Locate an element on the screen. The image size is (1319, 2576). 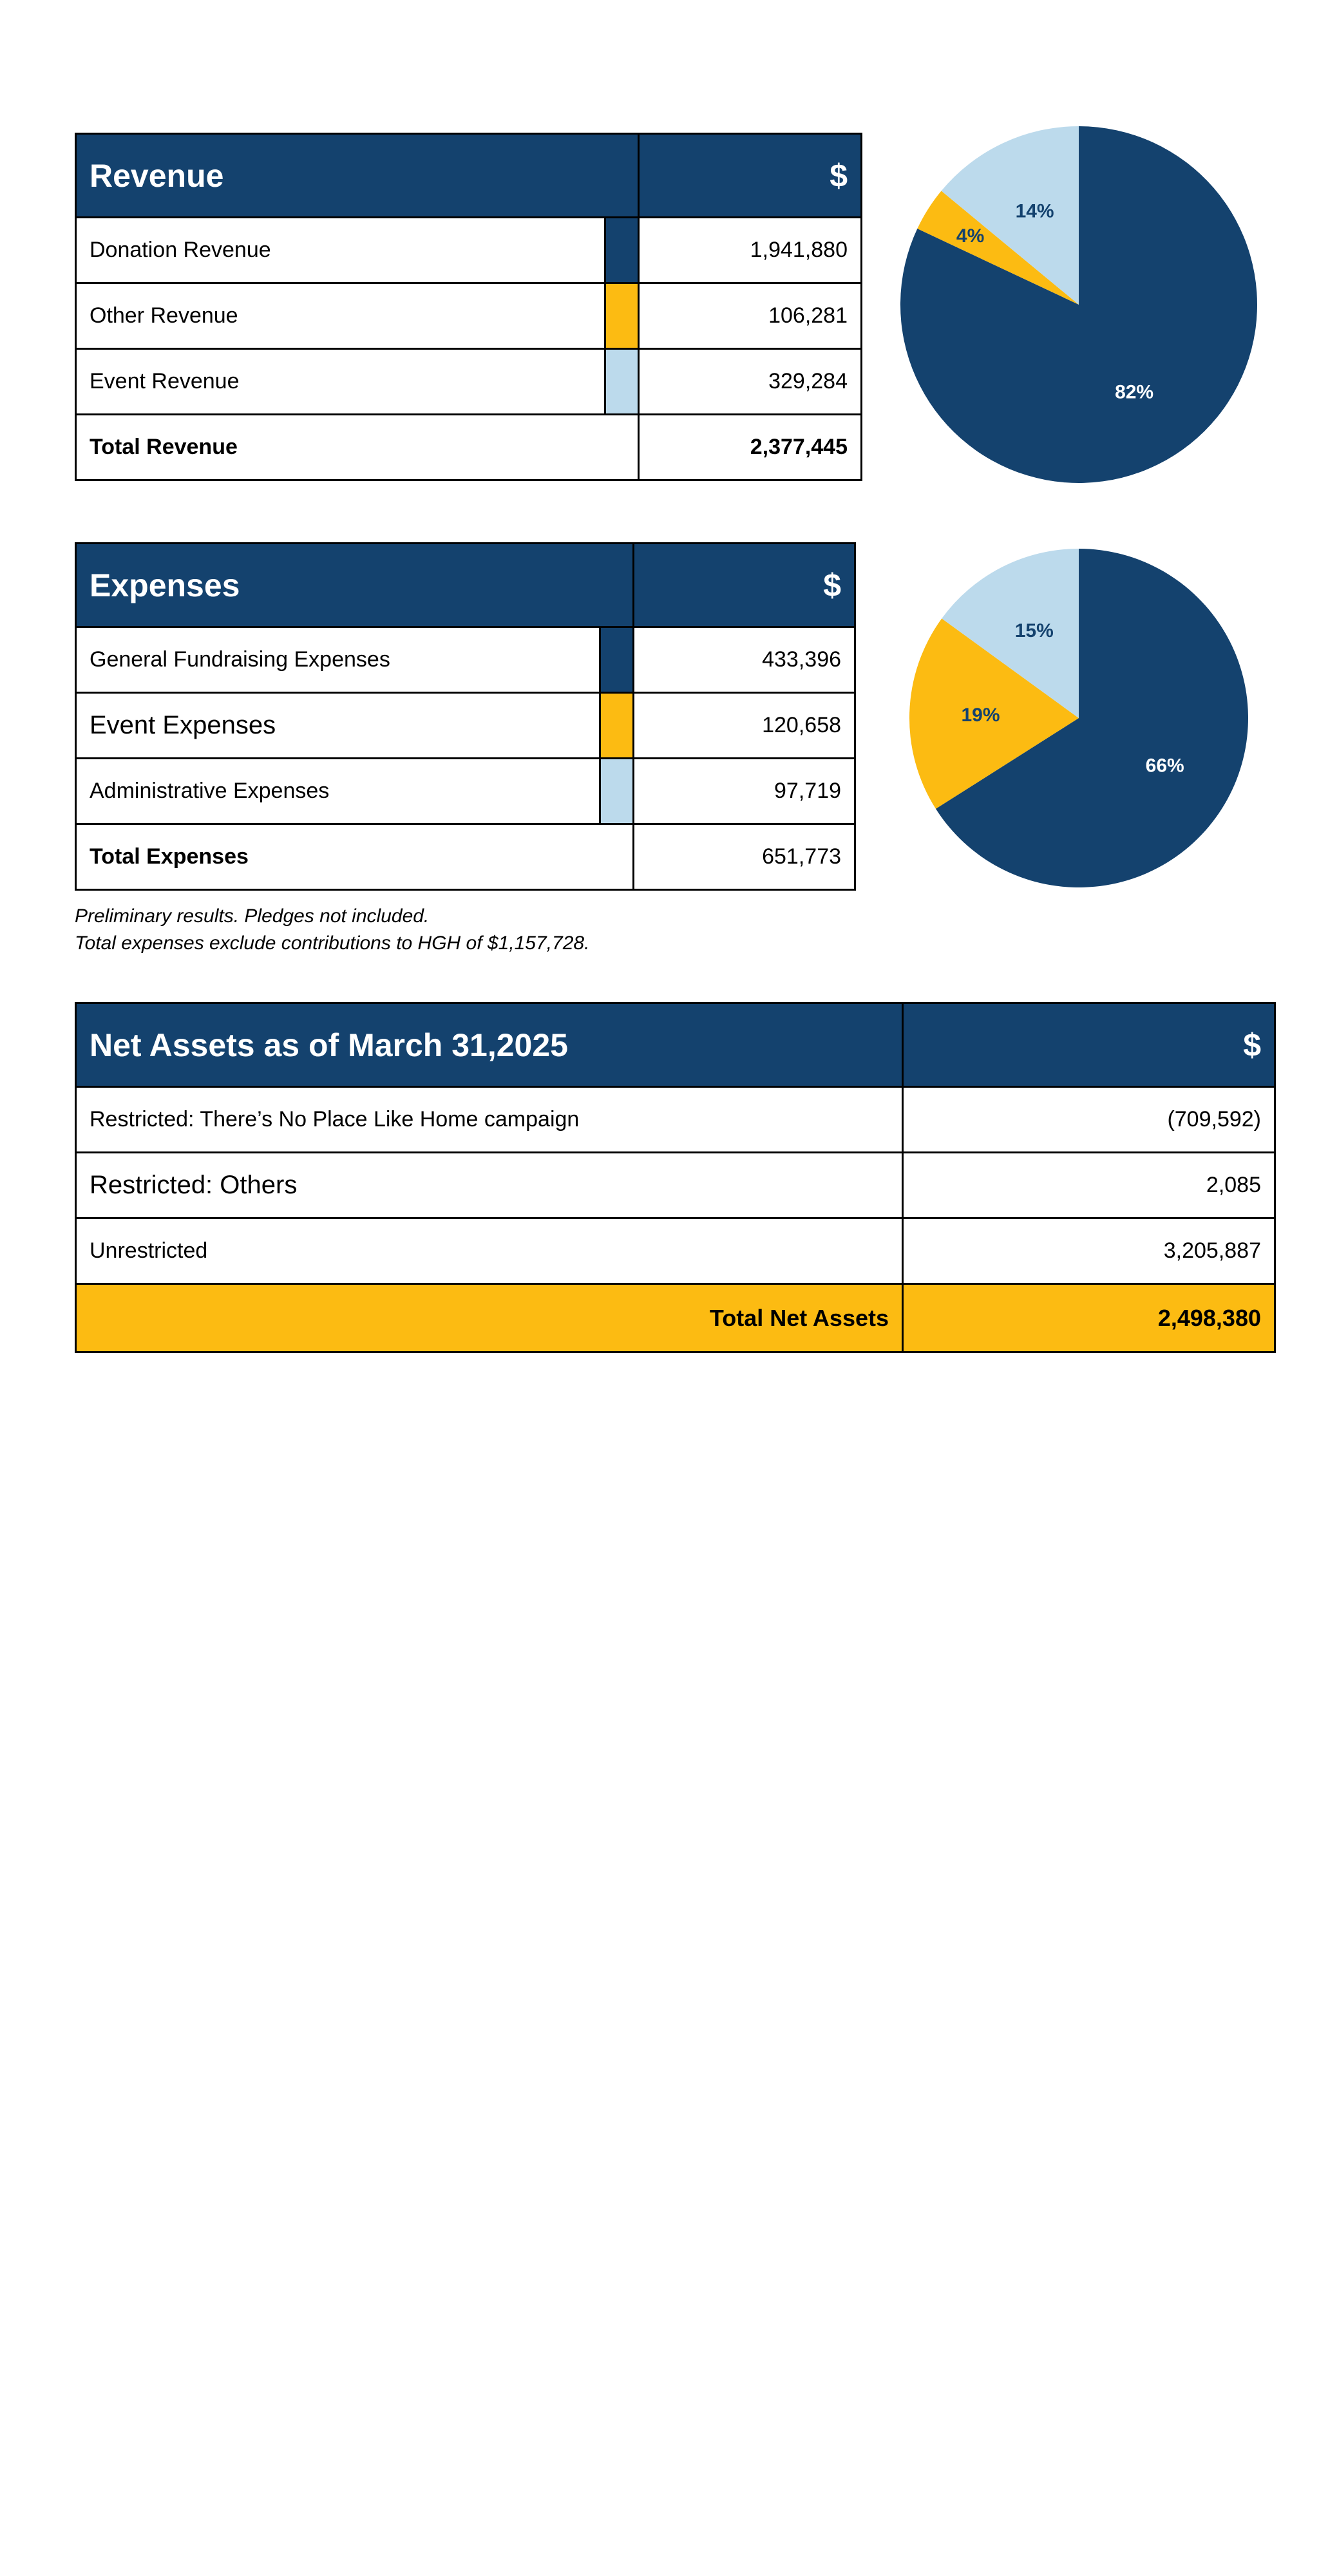
revenue-row-label: Other Revenue is located at coordinates (340, 316).